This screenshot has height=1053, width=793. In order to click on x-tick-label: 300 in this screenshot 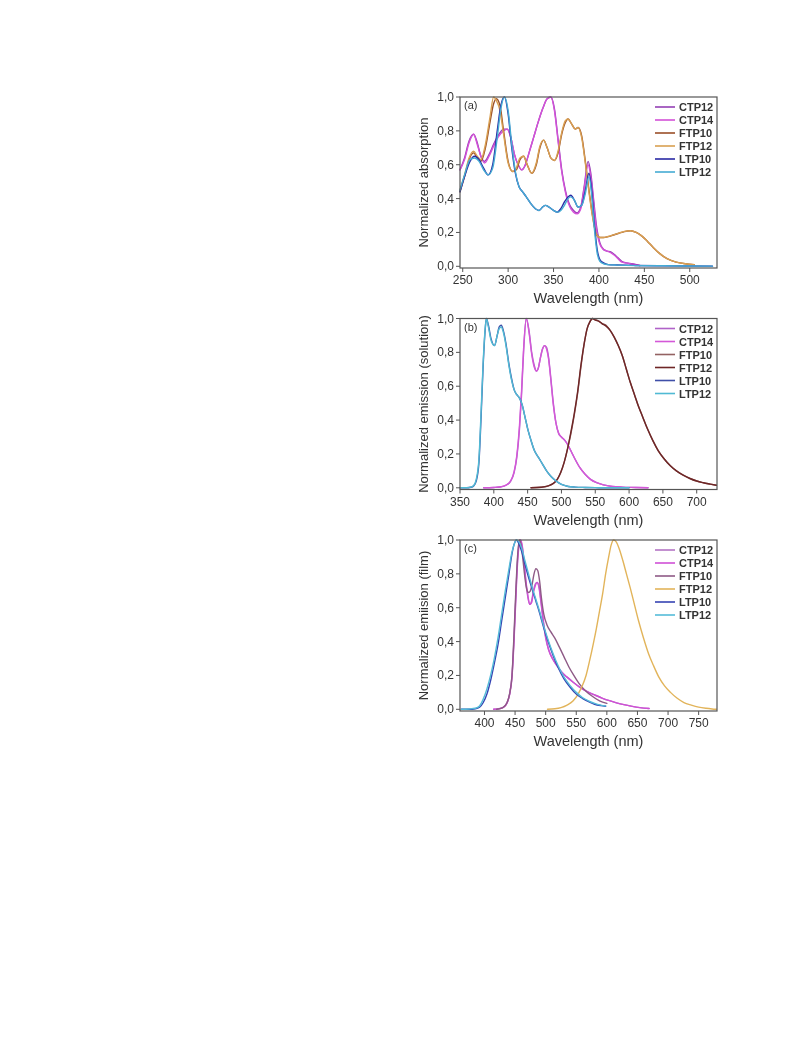, I will do `click(508, 280)`.